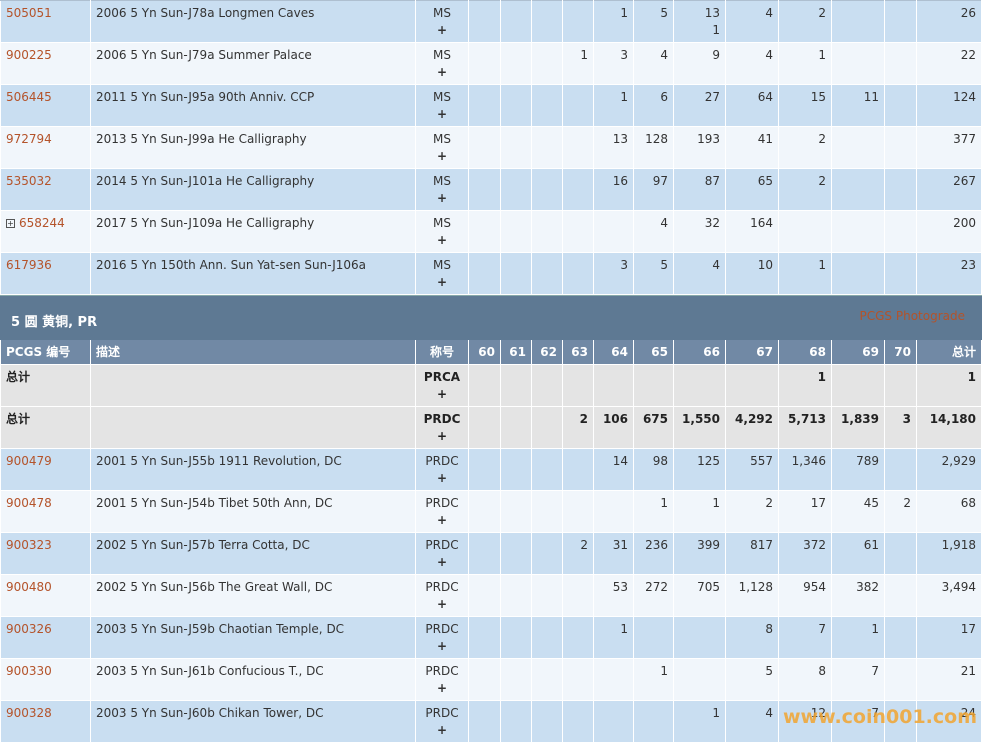 This screenshot has width=982, height=746. Describe the element at coordinates (205, 13) in the screenshot. I see `description-text: 2006 5 Yn Sun-J78a Longmen Caves` at that location.